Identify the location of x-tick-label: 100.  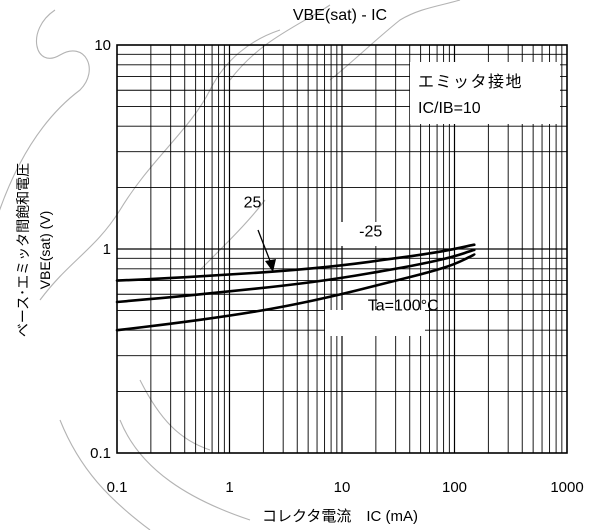
(454, 487).